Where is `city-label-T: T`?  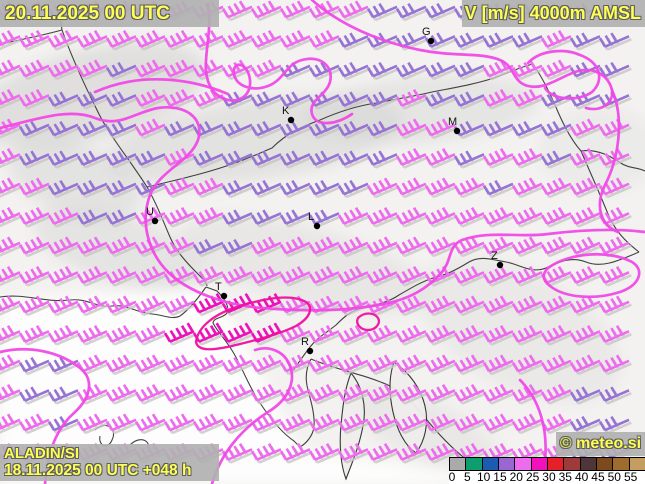
city-label-T: T is located at coordinates (218, 287).